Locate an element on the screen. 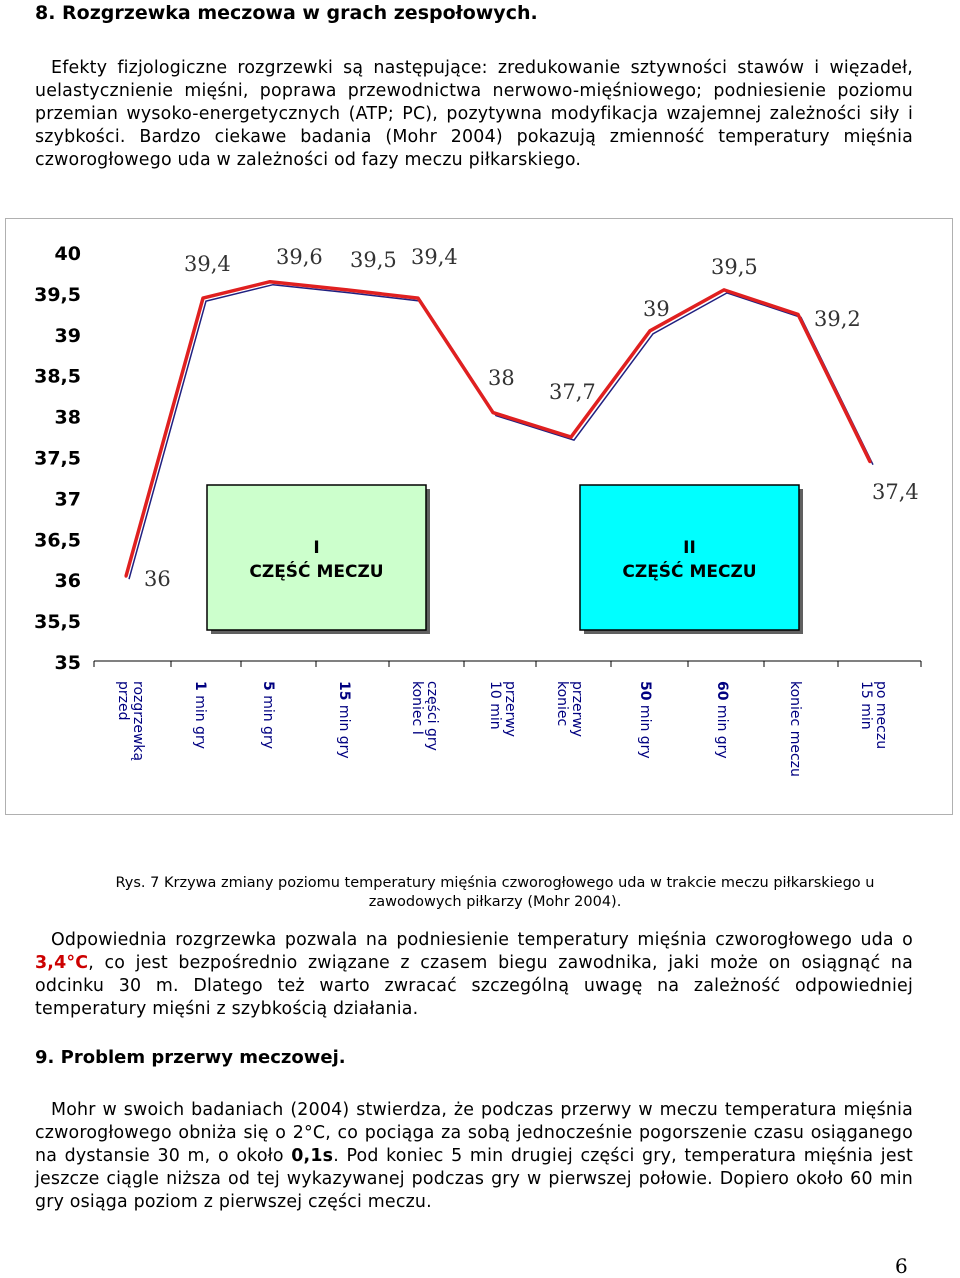 The image size is (960, 1278). x-category-label: 5 min gry is located at coordinates (268, 715).